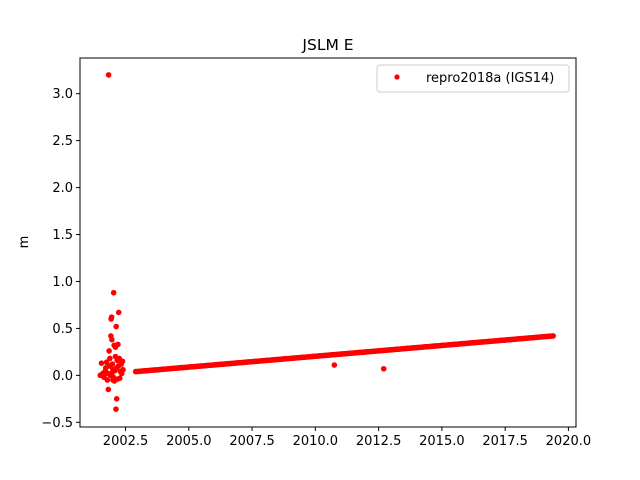  Describe the element at coordinates (62, 376) in the screenshot. I see `y-tick-label: 0.0` at that location.